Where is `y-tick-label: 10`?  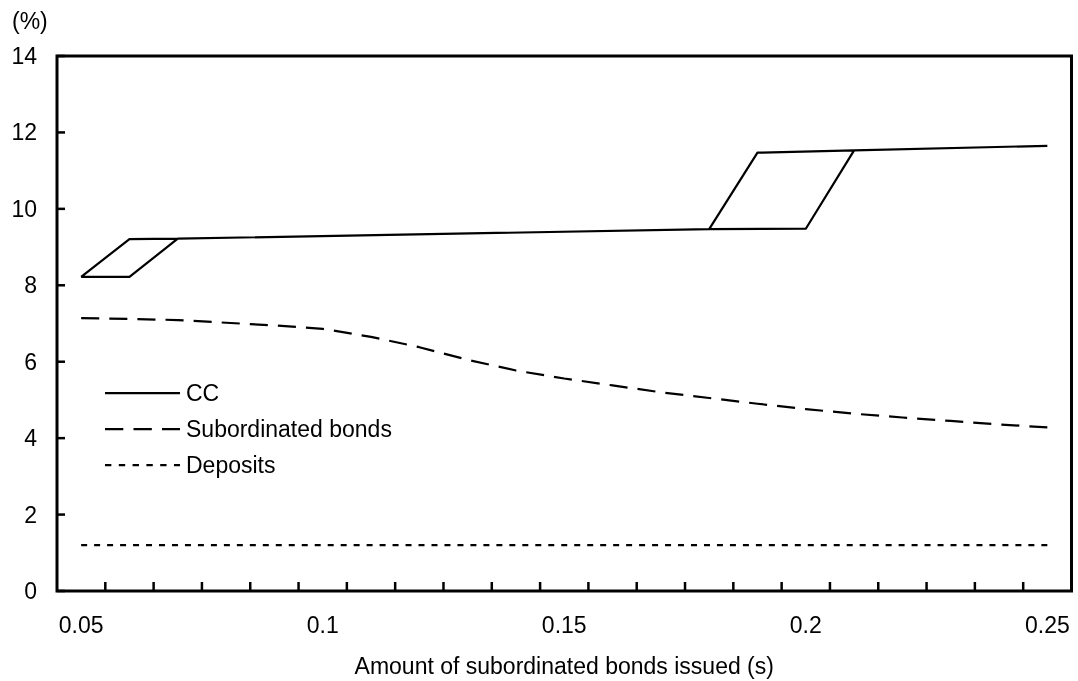
y-tick-label: 10 is located at coordinates (24, 208).